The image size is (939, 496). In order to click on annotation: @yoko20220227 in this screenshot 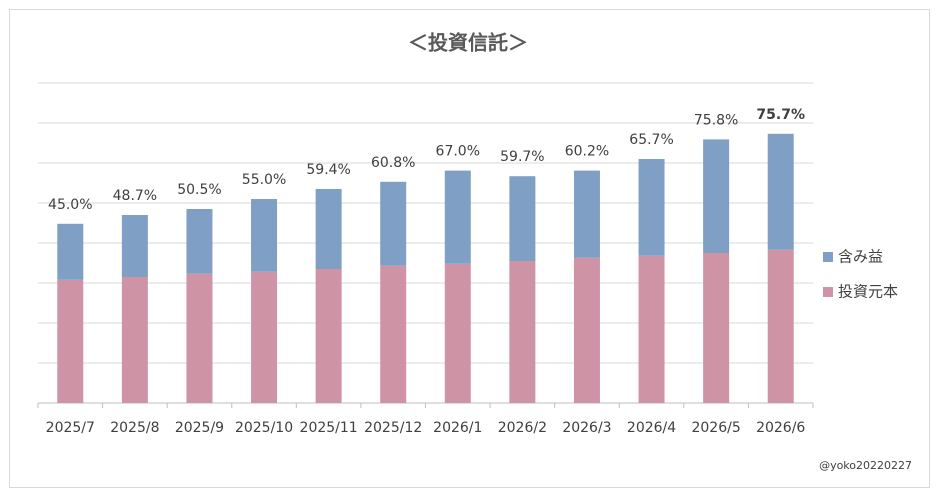, I will do `click(865, 465)`.